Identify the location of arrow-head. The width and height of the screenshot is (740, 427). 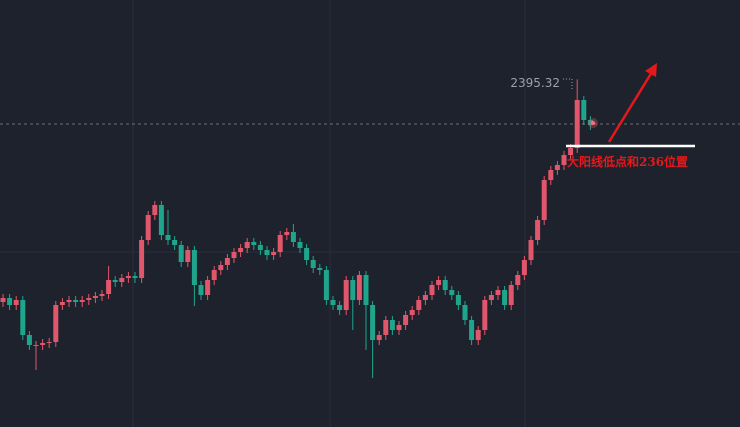
(651, 70).